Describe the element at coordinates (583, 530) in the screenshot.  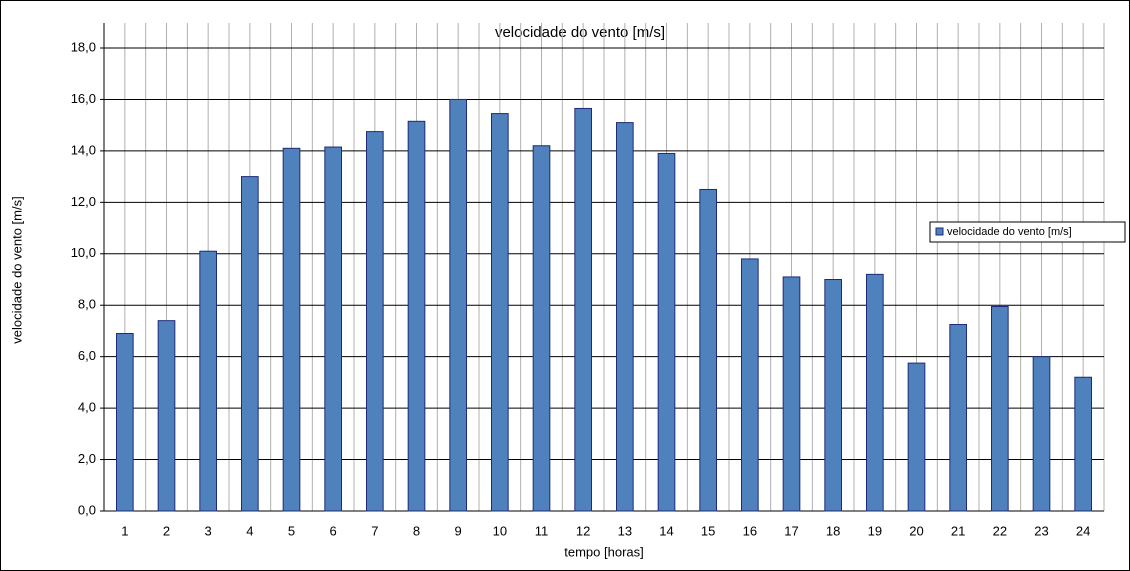
I see `x-tick-label: 12` at that location.